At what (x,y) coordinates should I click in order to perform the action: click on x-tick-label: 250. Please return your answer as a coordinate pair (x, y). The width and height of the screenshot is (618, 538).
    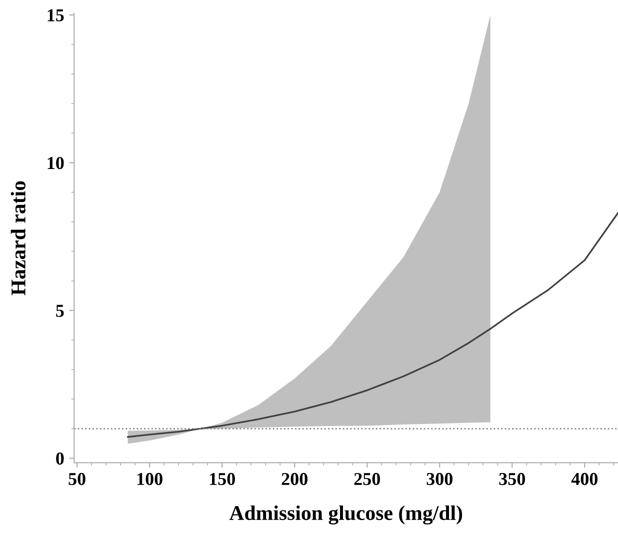
    Looking at the image, I should click on (367, 479).